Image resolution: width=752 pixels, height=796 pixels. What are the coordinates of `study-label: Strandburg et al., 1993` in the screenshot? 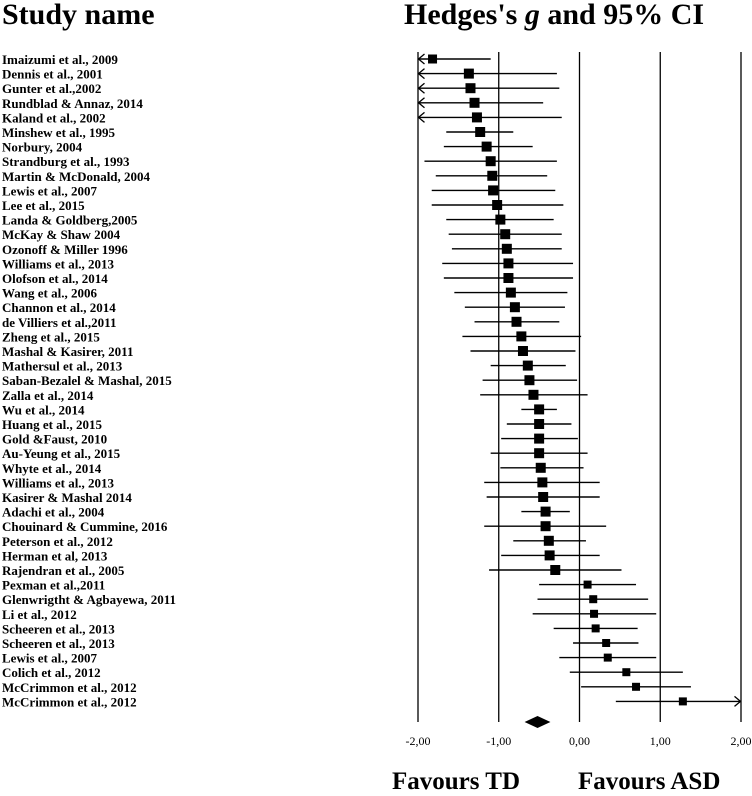 It's located at (66, 161).